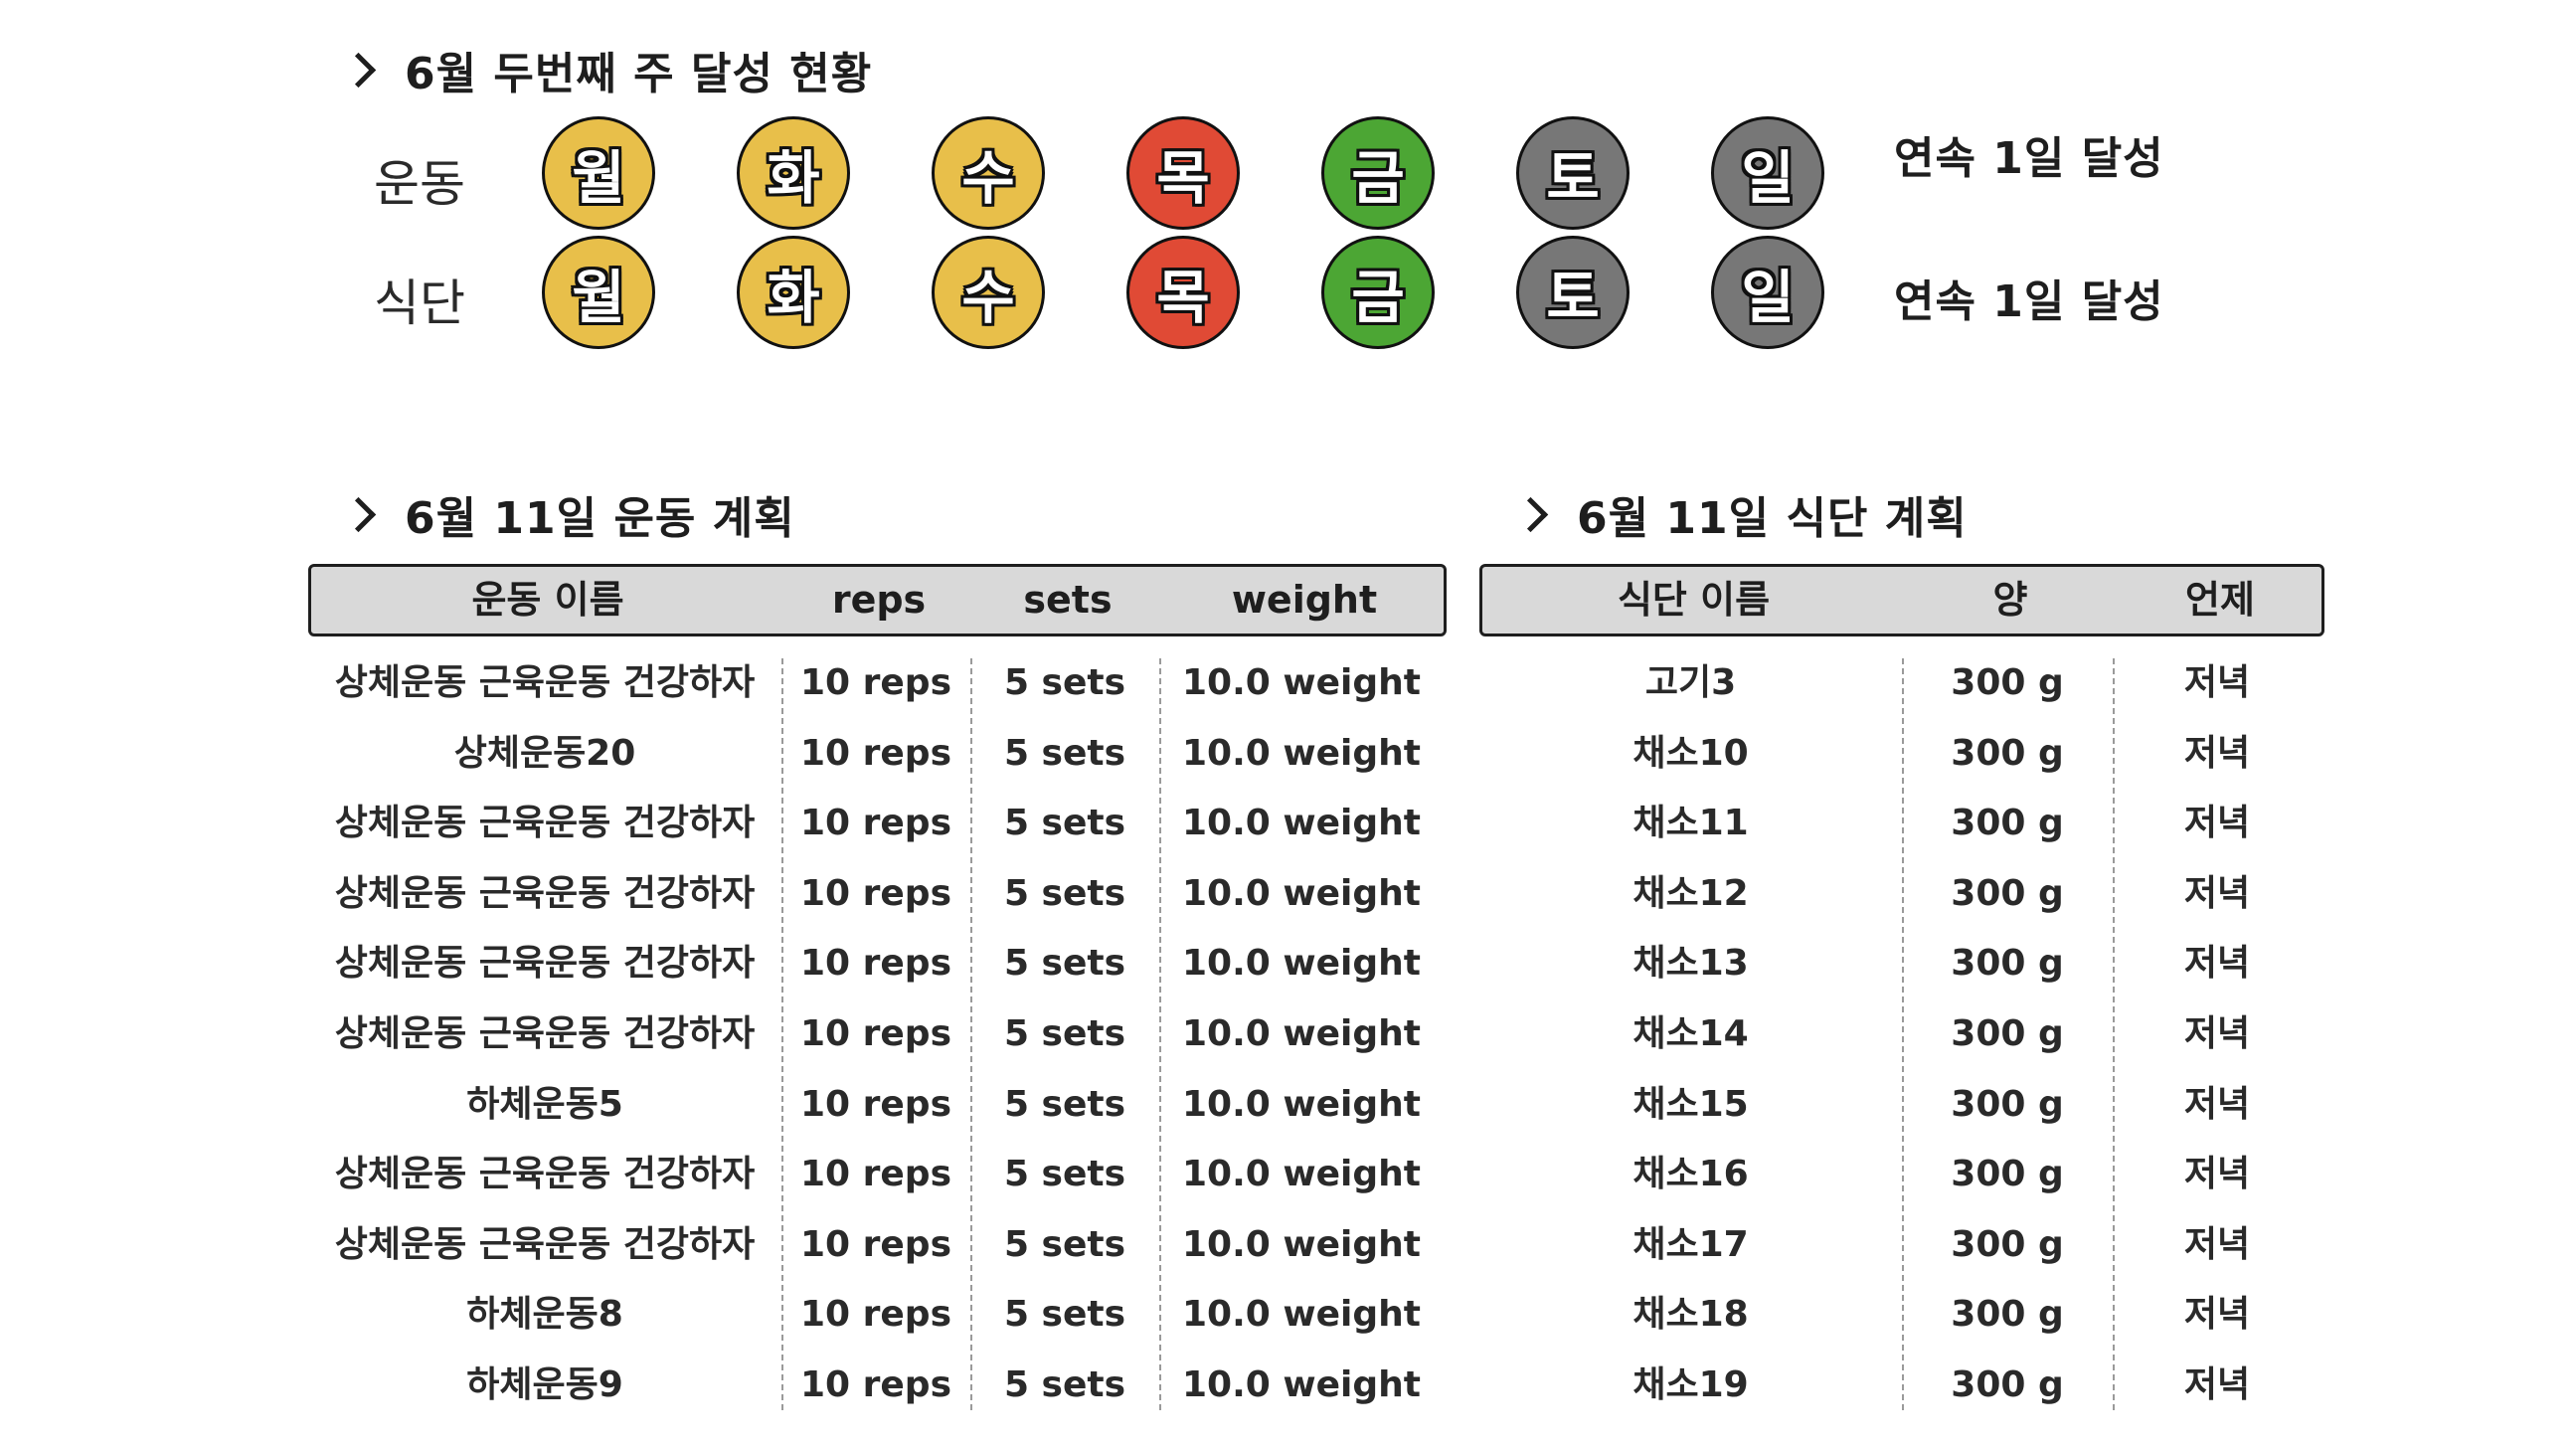  I want to click on exercise-table-row: 하체운동8 10 reps 5 sets 10.0 weight, so click(877, 1315).